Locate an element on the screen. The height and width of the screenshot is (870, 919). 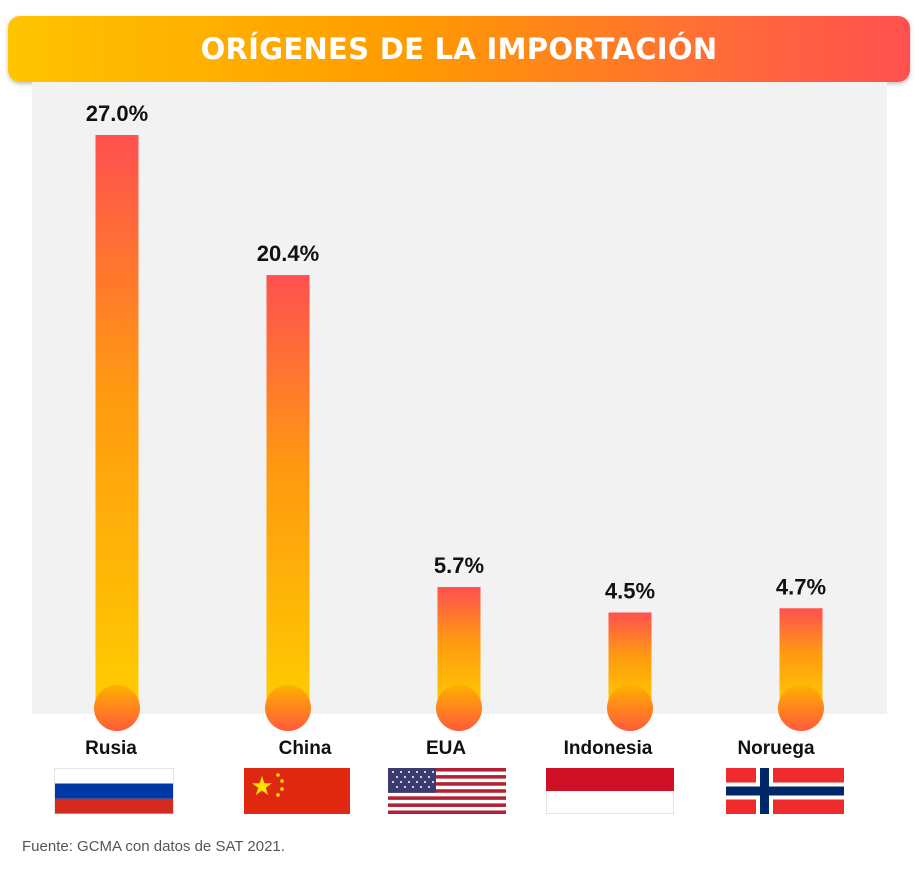
russia-flag-icon is located at coordinates (114, 791).